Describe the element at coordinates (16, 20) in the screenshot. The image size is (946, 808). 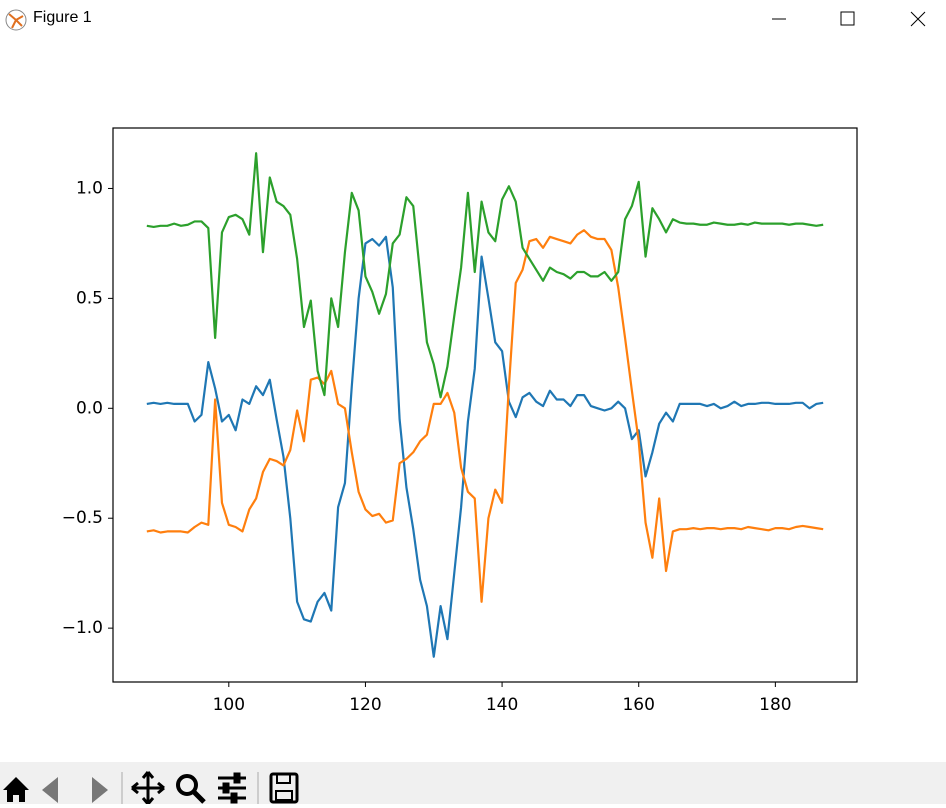
I see `app-icon` at that location.